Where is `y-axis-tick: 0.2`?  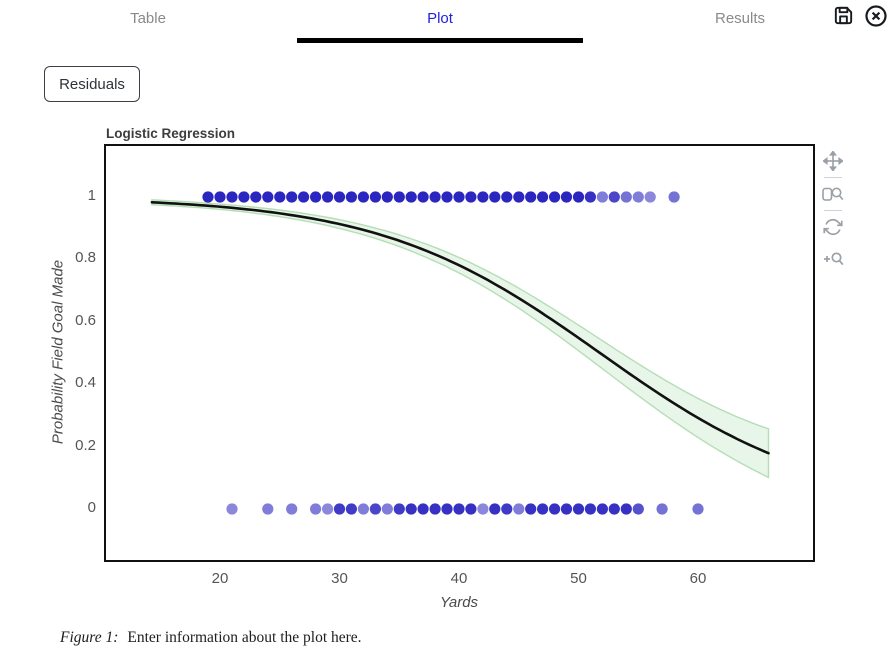 y-axis-tick: 0.2 is located at coordinates (85, 445).